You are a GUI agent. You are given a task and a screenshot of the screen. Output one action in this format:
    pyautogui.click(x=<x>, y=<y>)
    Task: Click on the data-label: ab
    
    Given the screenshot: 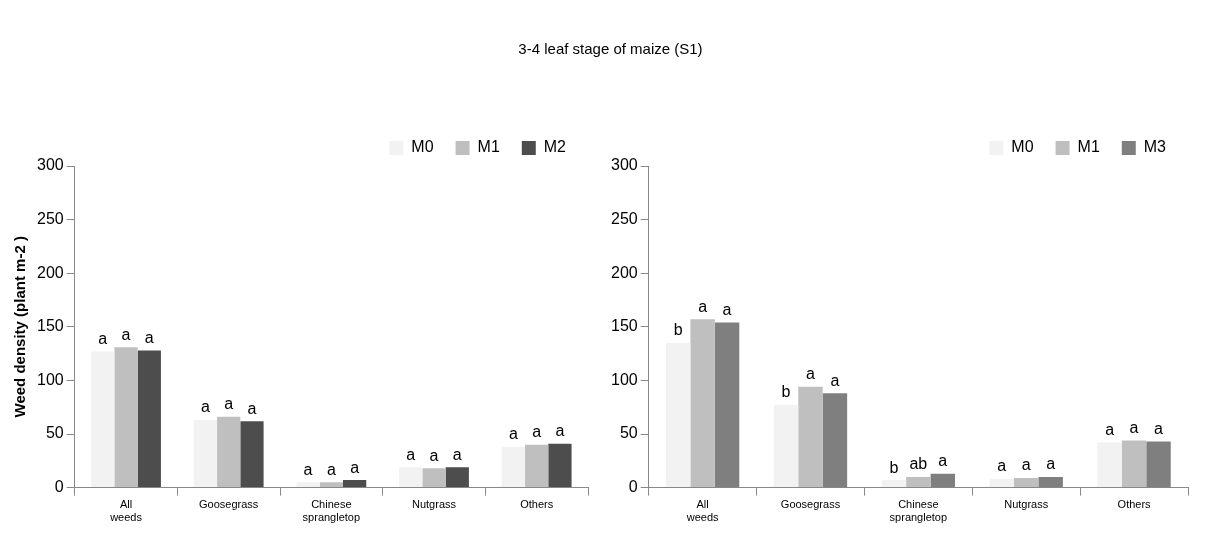 What is the action you would take?
    pyautogui.click(x=918, y=464)
    